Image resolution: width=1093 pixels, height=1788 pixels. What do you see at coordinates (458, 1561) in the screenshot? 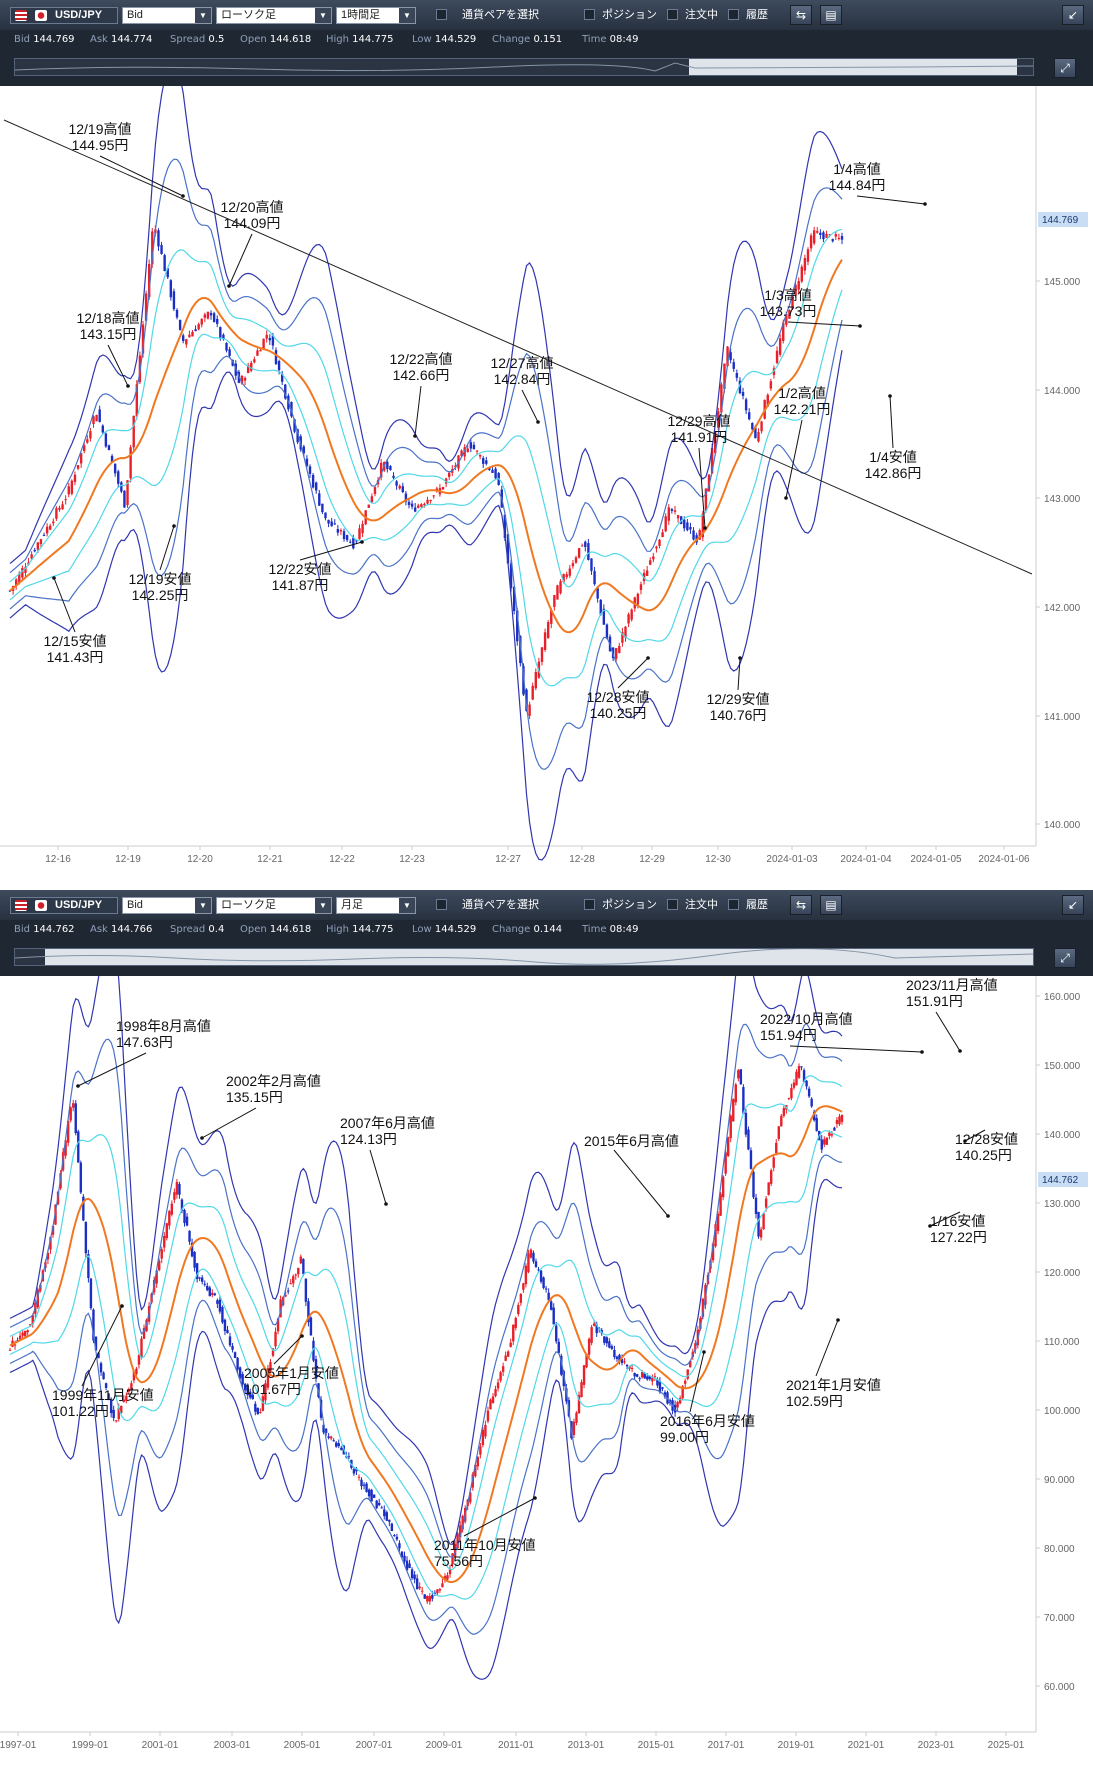
I see `annotation-price: 75.56円` at bounding box center [458, 1561].